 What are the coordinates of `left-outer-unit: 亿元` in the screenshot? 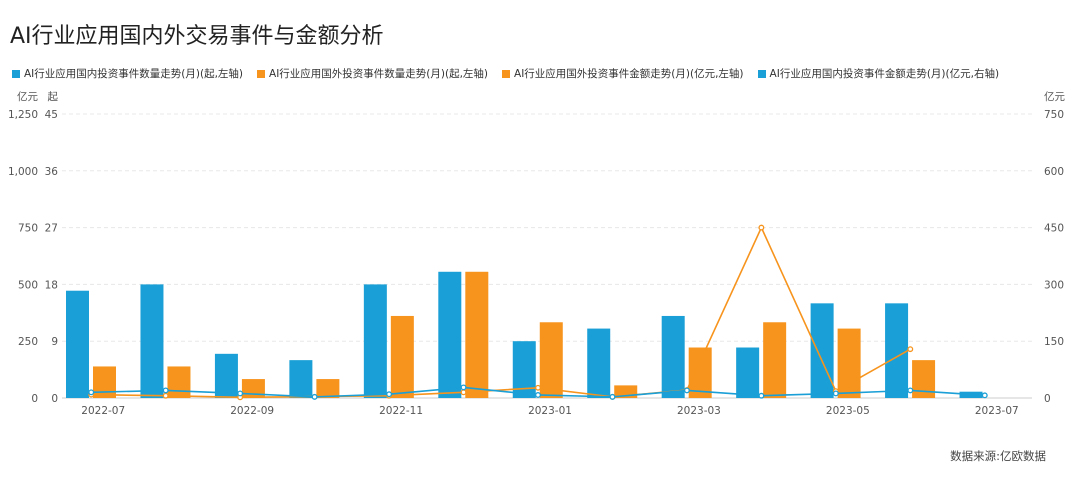 It's located at (27, 96).